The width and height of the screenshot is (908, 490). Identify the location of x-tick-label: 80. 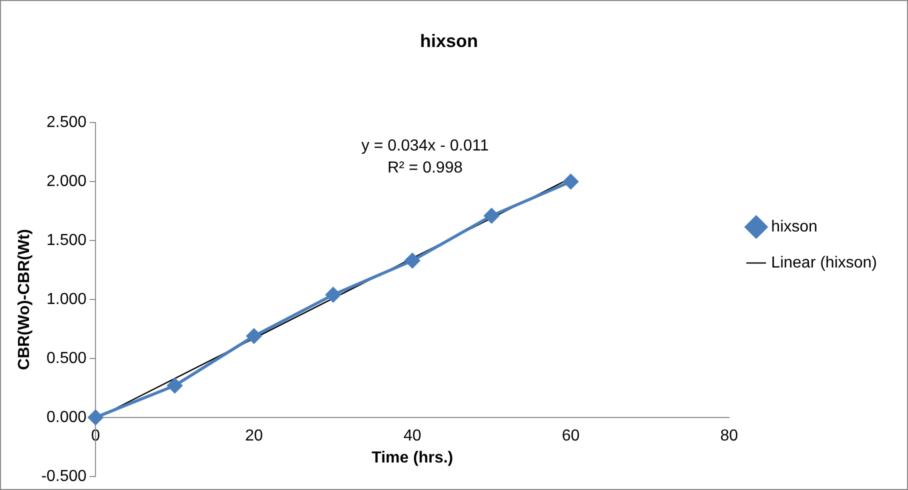
(729, 435).